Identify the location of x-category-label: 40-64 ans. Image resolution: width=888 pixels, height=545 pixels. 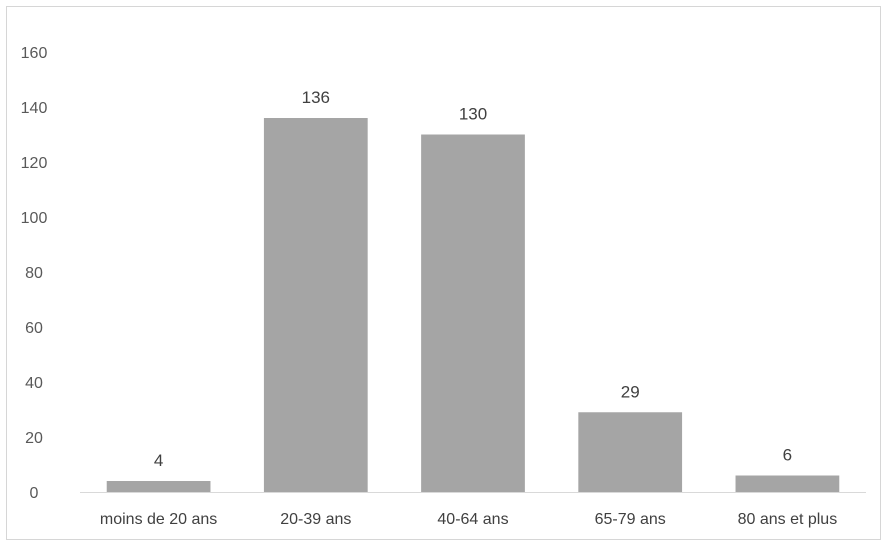
(472, 519).